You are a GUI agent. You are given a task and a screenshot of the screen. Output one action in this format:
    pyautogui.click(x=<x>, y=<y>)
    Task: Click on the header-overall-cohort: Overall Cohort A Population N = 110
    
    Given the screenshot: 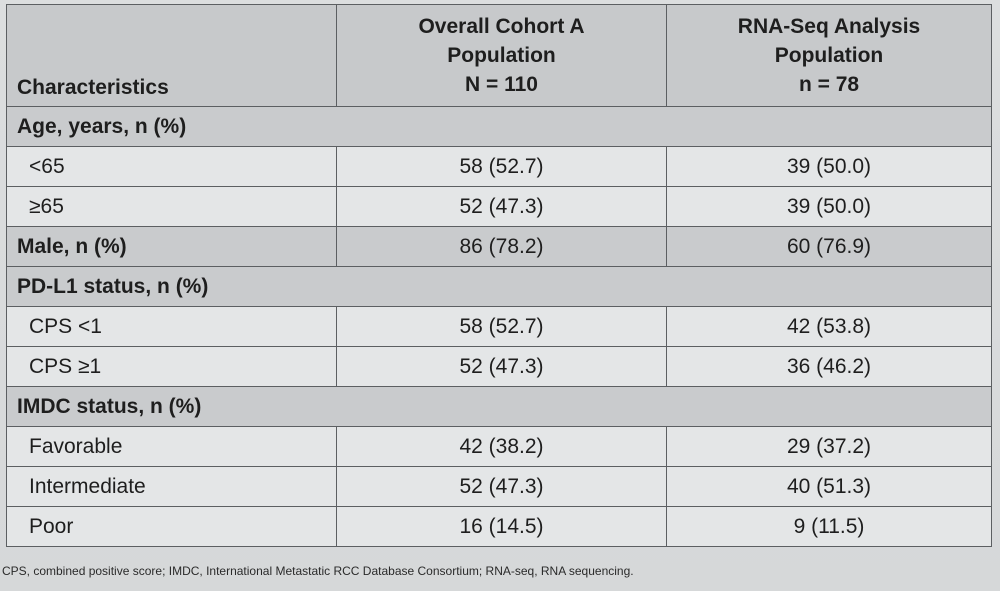 What is the action you would take?
    pyautogui.click(x=501, y=55)
    